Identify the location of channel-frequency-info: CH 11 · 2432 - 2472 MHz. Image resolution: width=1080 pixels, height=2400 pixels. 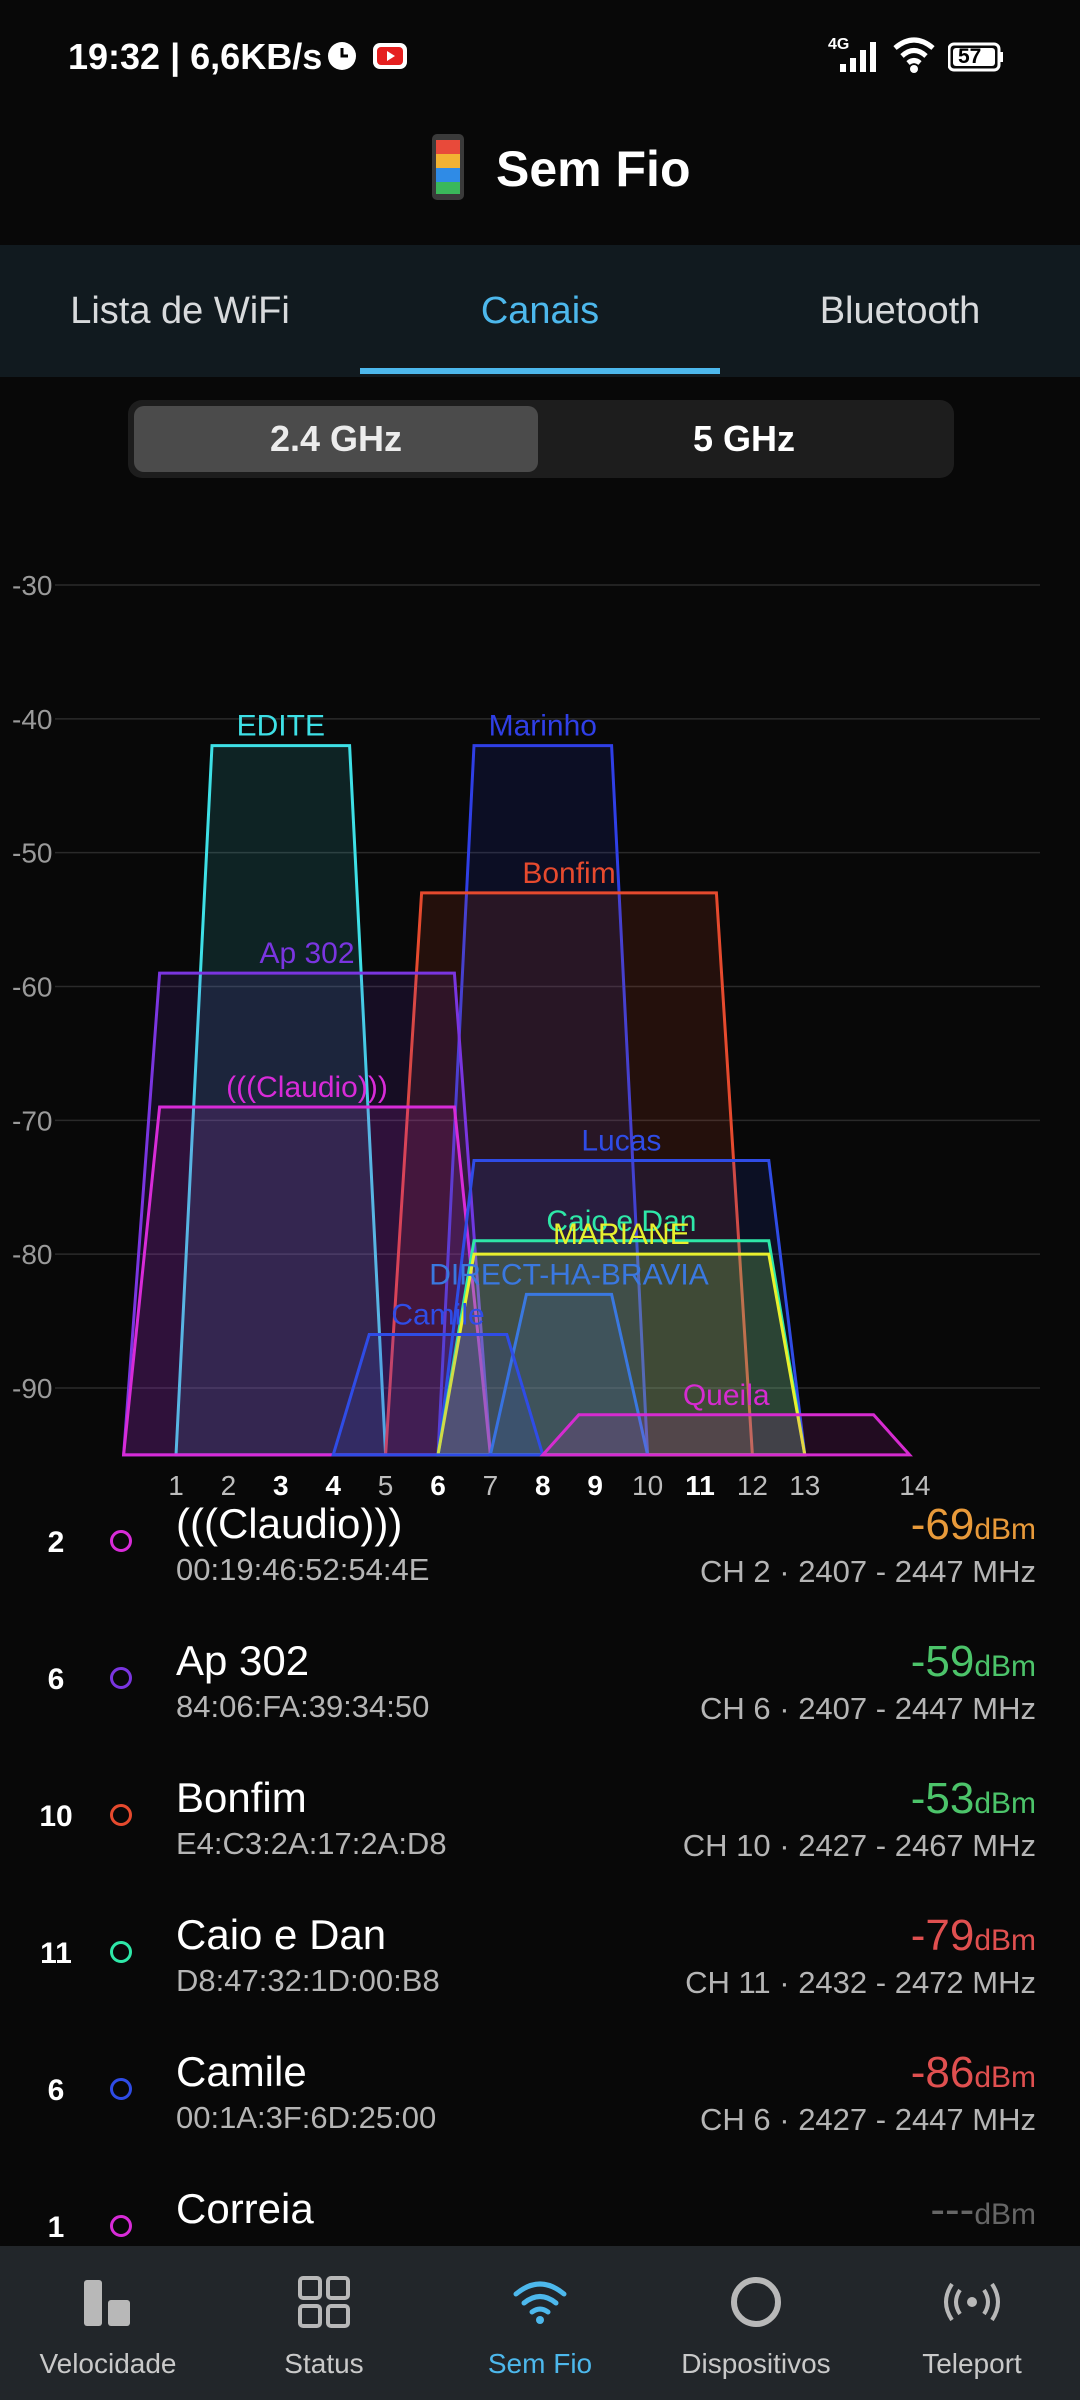
(860, 1982).